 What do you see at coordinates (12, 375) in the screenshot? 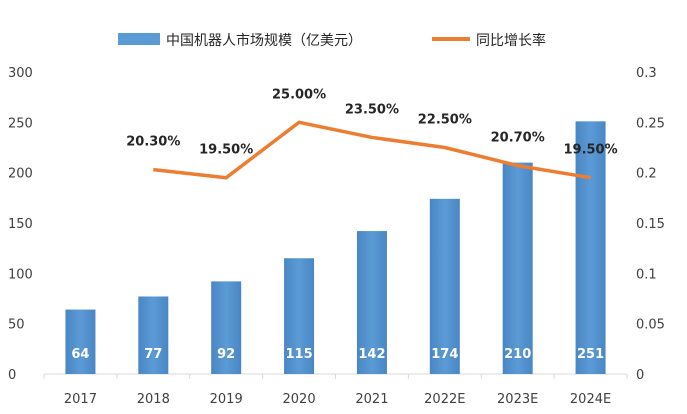
I see `y-left-tick-label: 0` at bounding box center [12, 375].